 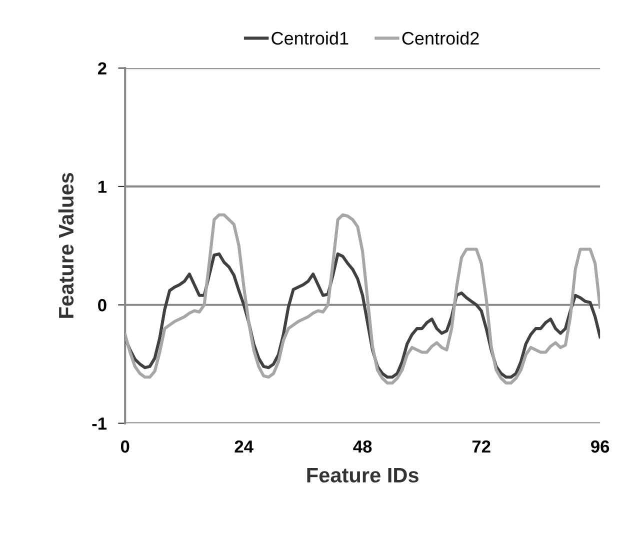 What do you see at coordinates (362, 475) in the screenshot?
I see `x-axis-title: Feature IDs` at bounding box center [362, 475].